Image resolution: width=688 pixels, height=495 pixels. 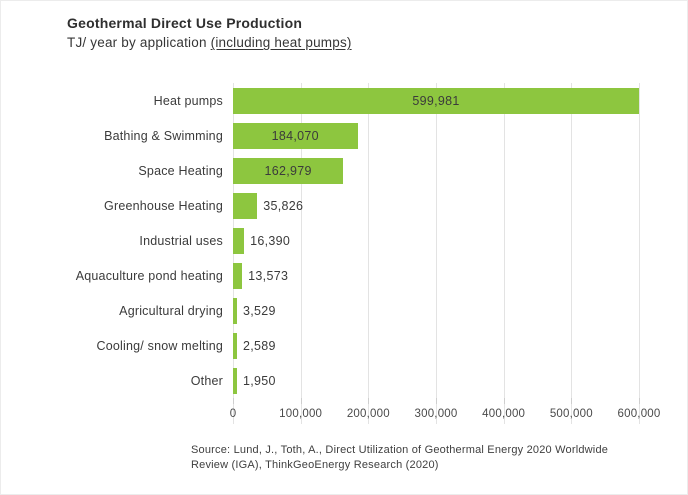 I want to click on axis-tick-label: 300,000, so click(x=436, y=414).